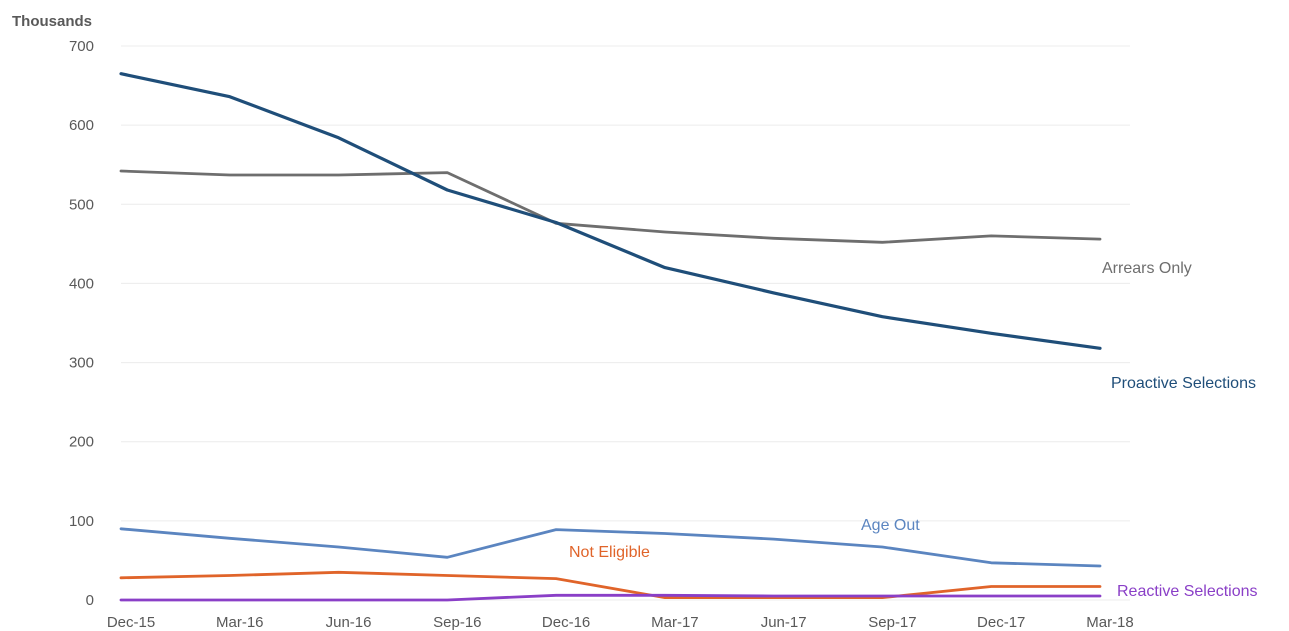 The height and width of the screenshot is (631, 1289). What do you see at coordinates (81, 442) in the screenshot?
I see `y-tick-label: 200` at bounding box center [81, 442].